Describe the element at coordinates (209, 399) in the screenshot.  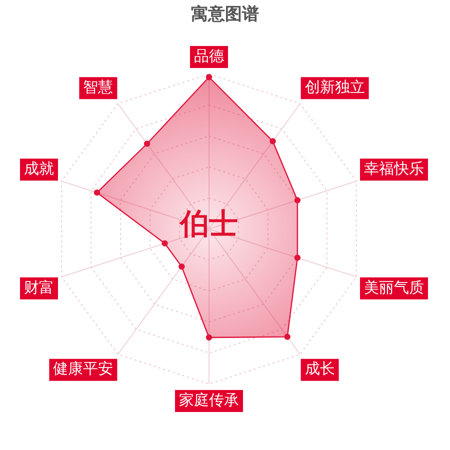
I see `spoke-label: 家庭传承` at that location.